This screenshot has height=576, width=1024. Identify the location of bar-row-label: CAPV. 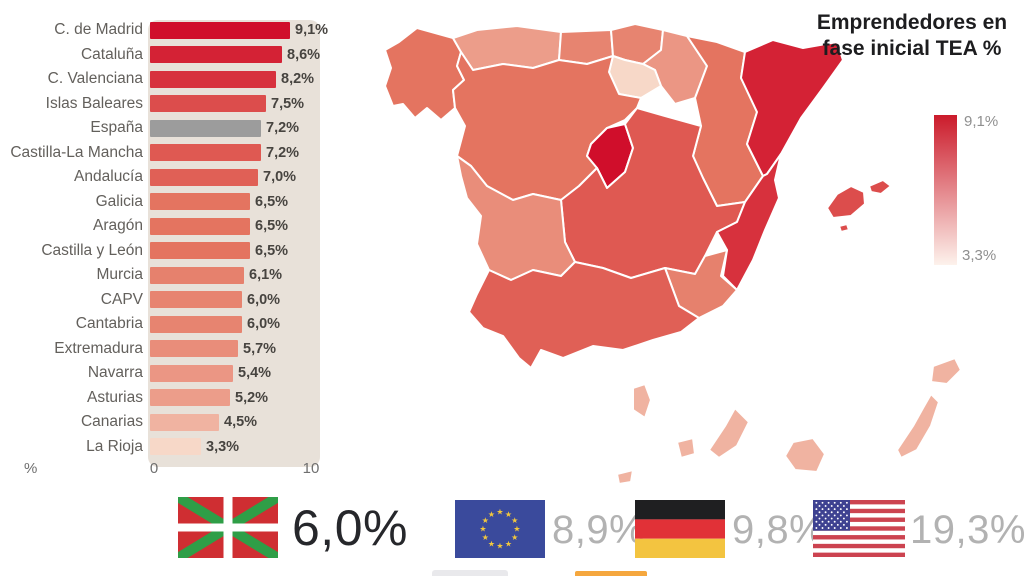
(121, 299).